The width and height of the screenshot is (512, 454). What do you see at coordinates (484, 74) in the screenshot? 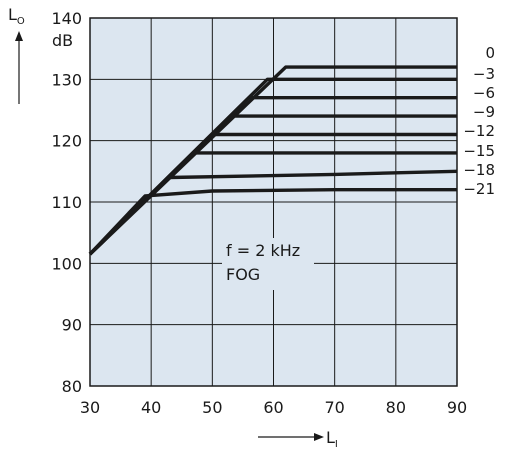
I see `series-label: −3` at bounding box center [484, 74].